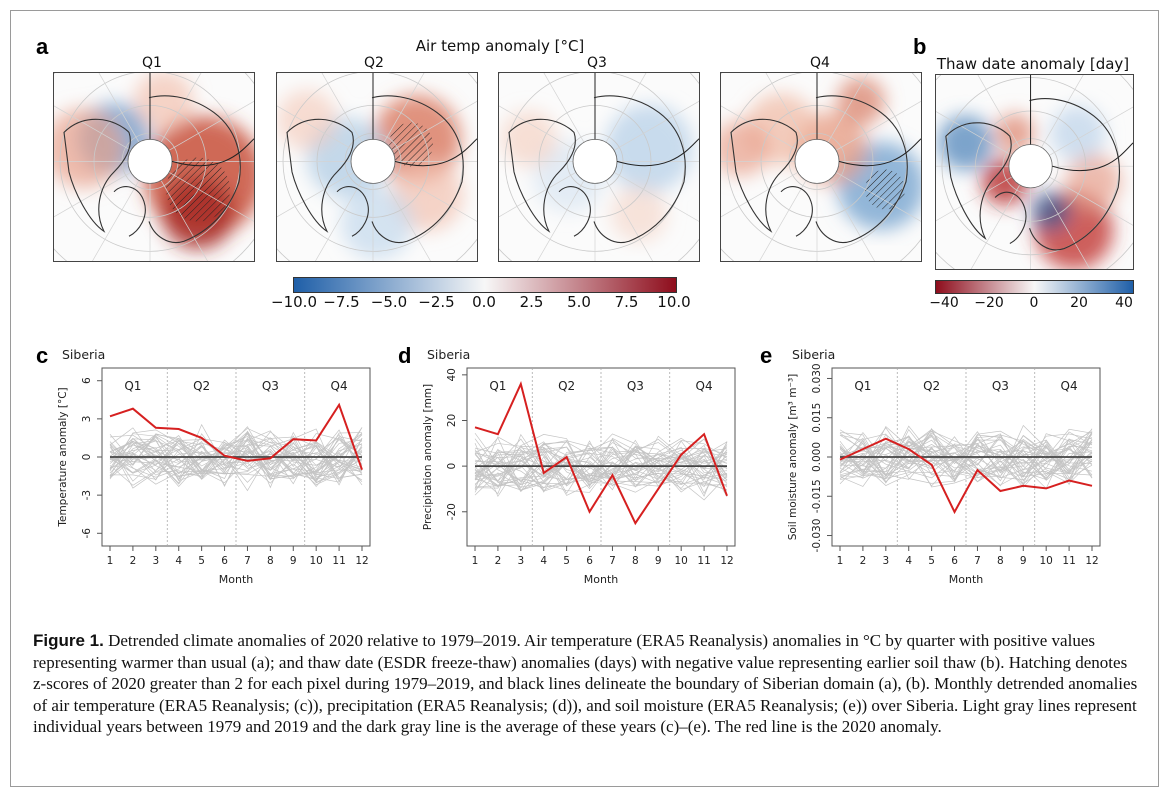 Image resolution: width=1171 pixels, height=796 pixels. I want to click on thaw-colorbar-tick: −40, so click(944, 303).